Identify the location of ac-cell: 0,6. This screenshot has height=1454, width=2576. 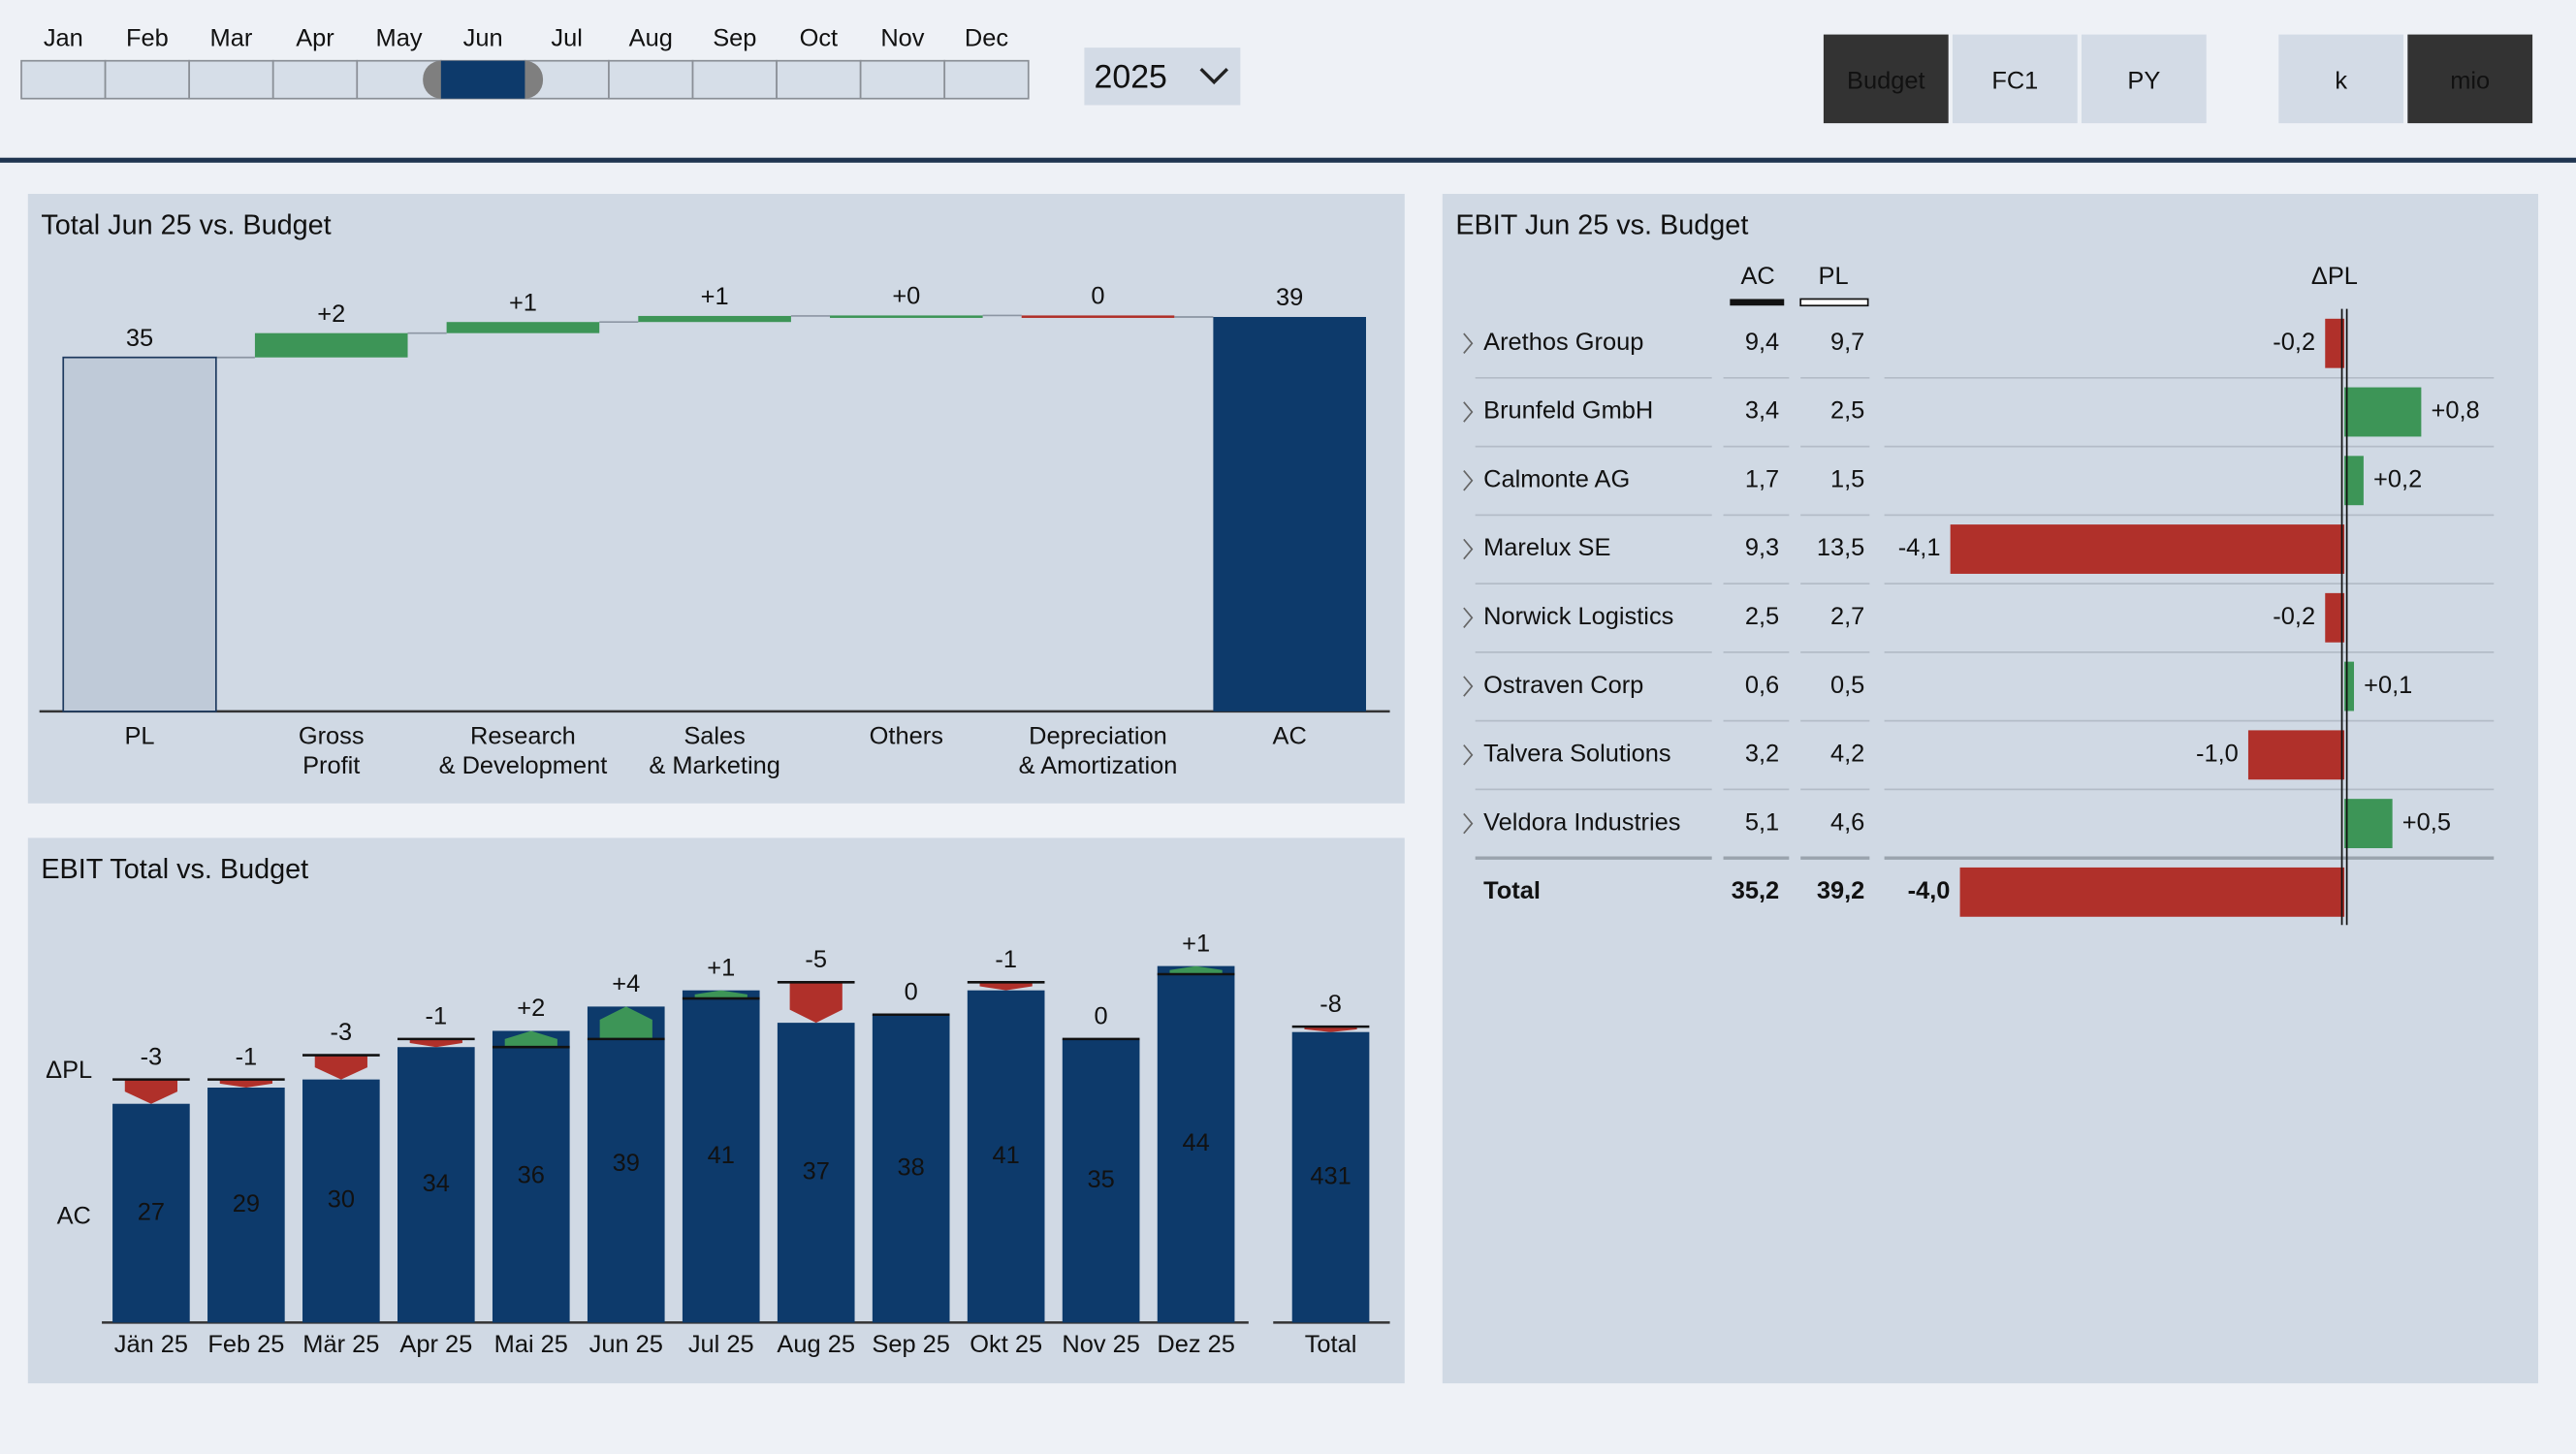
(1762, 685).